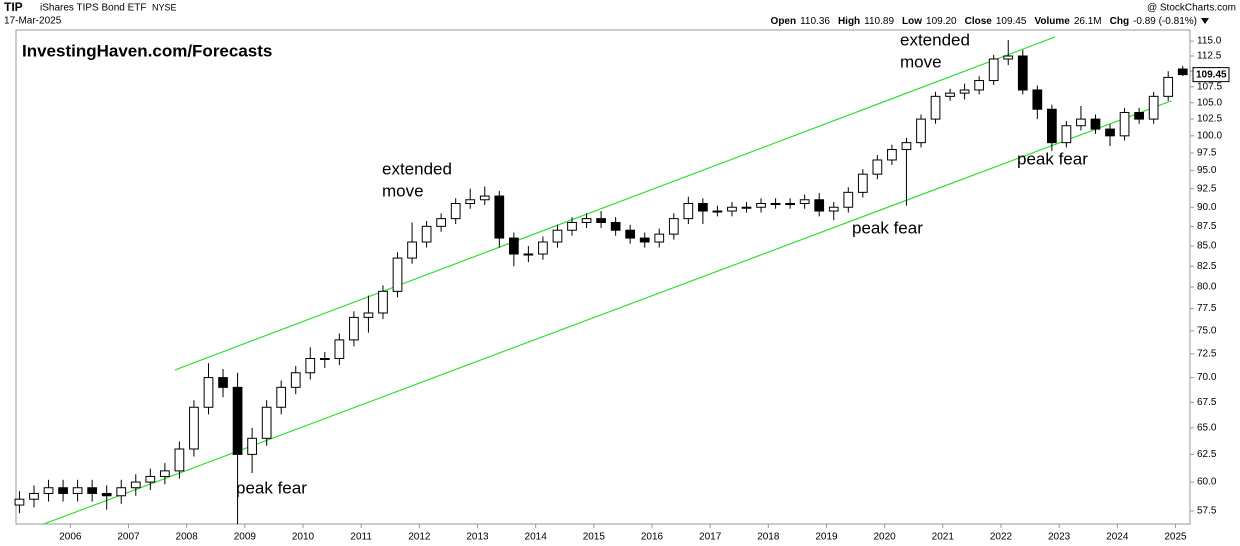  Describe the element at coordinates (403, 190) in the screenshot. I see `annotation: move` at that location.